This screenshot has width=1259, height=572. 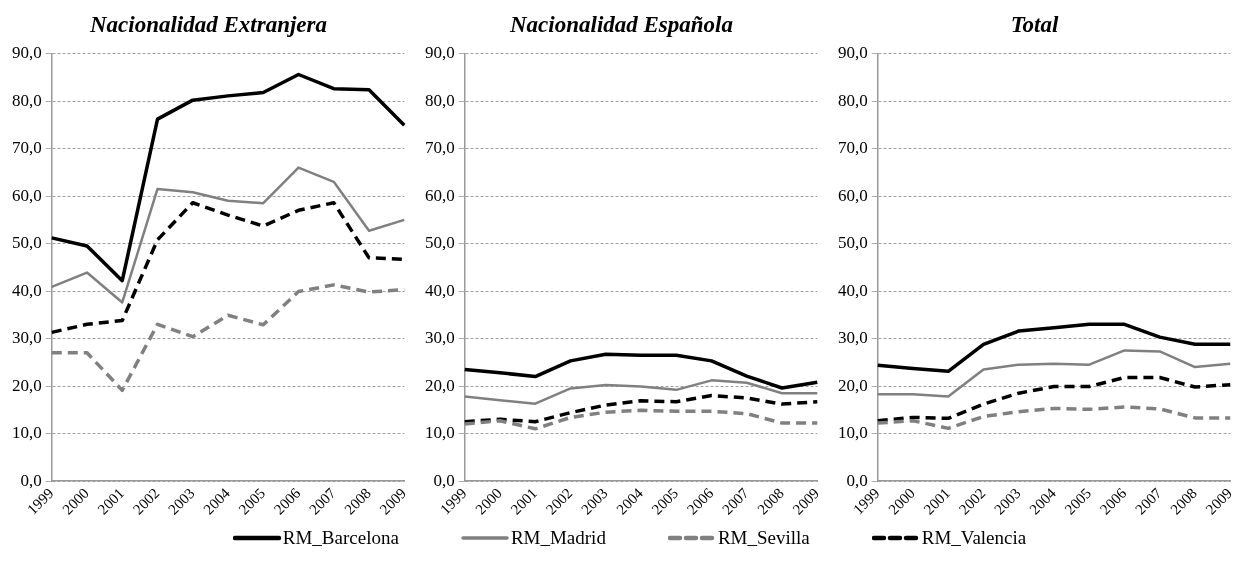 What do you see at coordinates (558, 538) in the screenshot?
I see `legend-label: RM_Madrid` at bounding box center [558, 538].